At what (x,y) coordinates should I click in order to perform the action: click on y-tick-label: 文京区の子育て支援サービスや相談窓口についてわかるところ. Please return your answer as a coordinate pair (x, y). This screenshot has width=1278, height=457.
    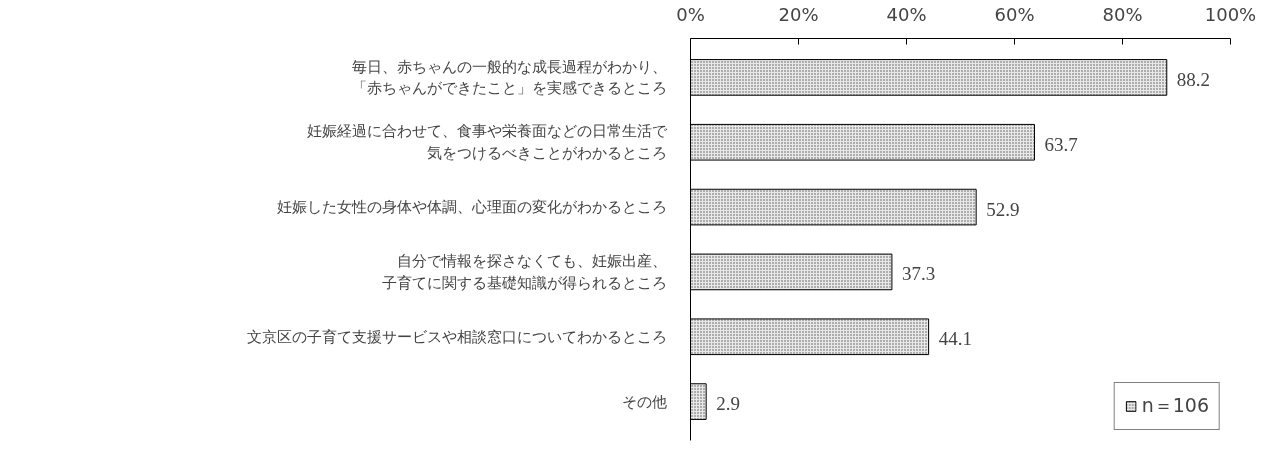
    Looking at the image, I should click on (456, 336).